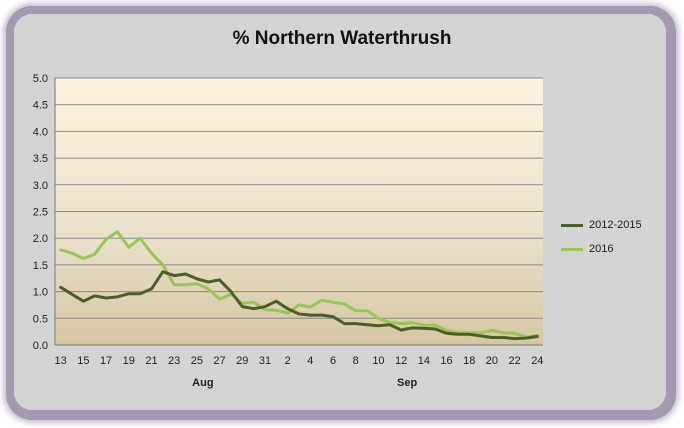 This screenshot has width=684, height=428. I want to click on x-tick-label: 24, so click(537, 361).